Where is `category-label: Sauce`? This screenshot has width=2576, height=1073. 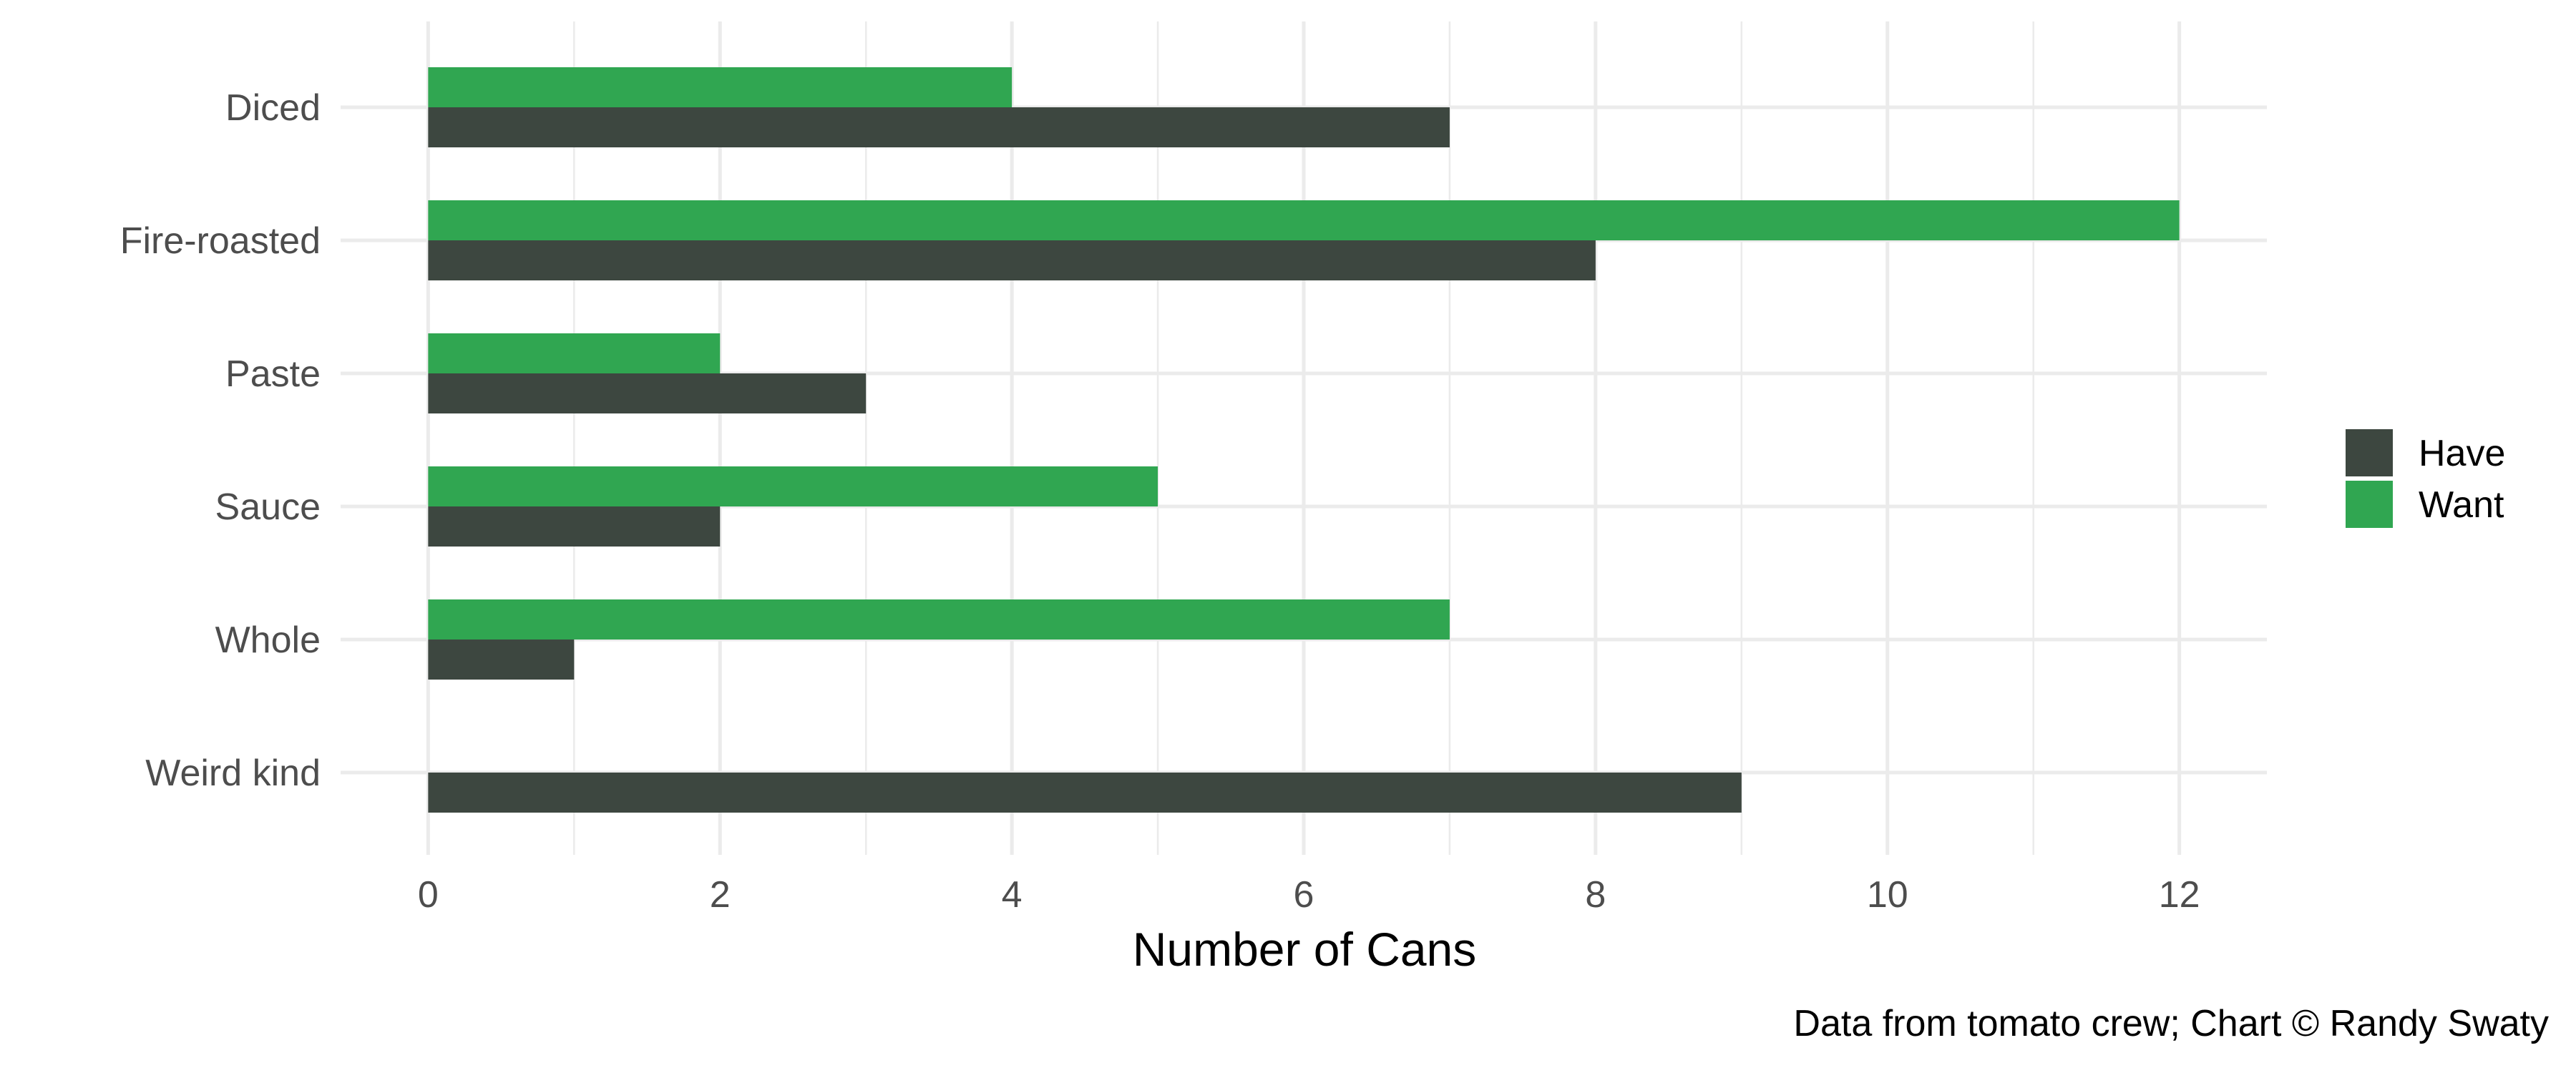 category-label: Sauce is located at coordinates (268, 507).